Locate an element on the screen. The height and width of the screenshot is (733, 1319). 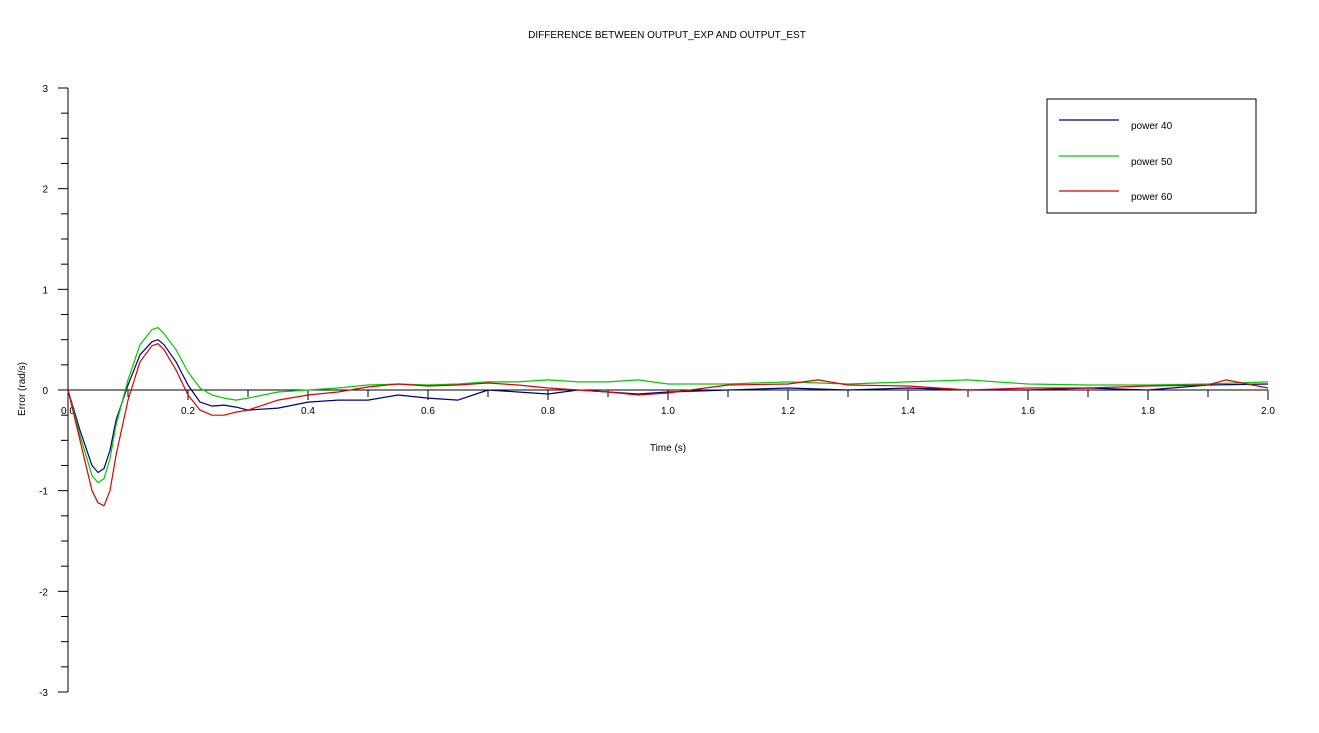
legend: power 40 power 50 power 60 is located at coordinates (1151, 156).